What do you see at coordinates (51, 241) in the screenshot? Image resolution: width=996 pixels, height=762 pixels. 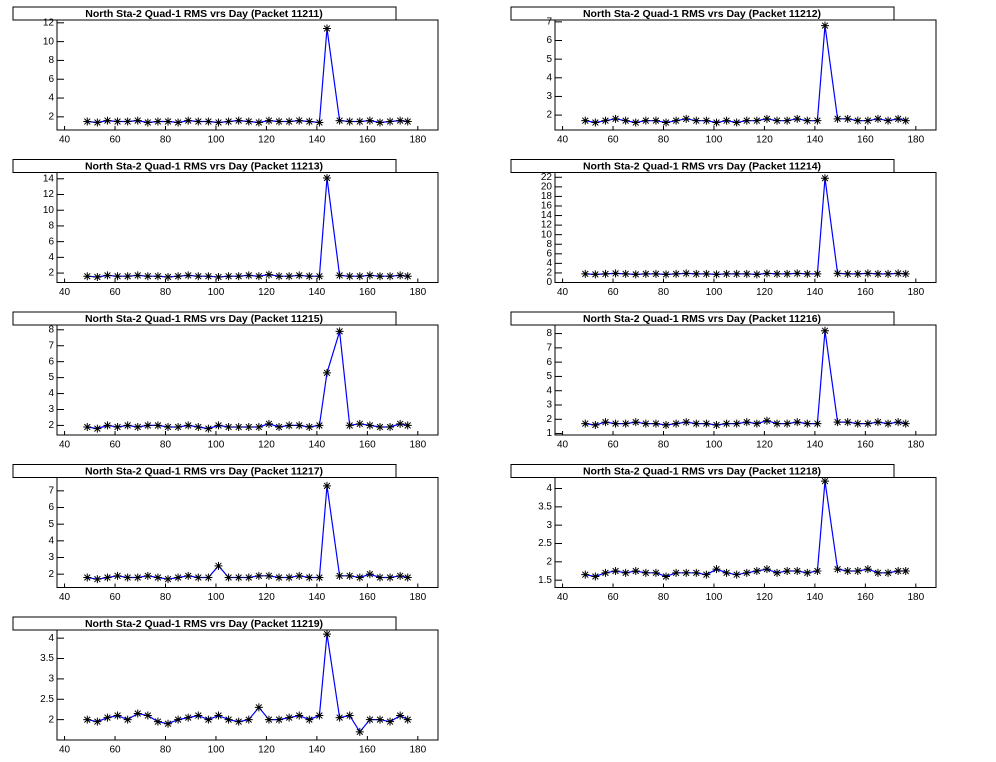 I see `y-tick-label: 6` at bounding box center [51, 241].